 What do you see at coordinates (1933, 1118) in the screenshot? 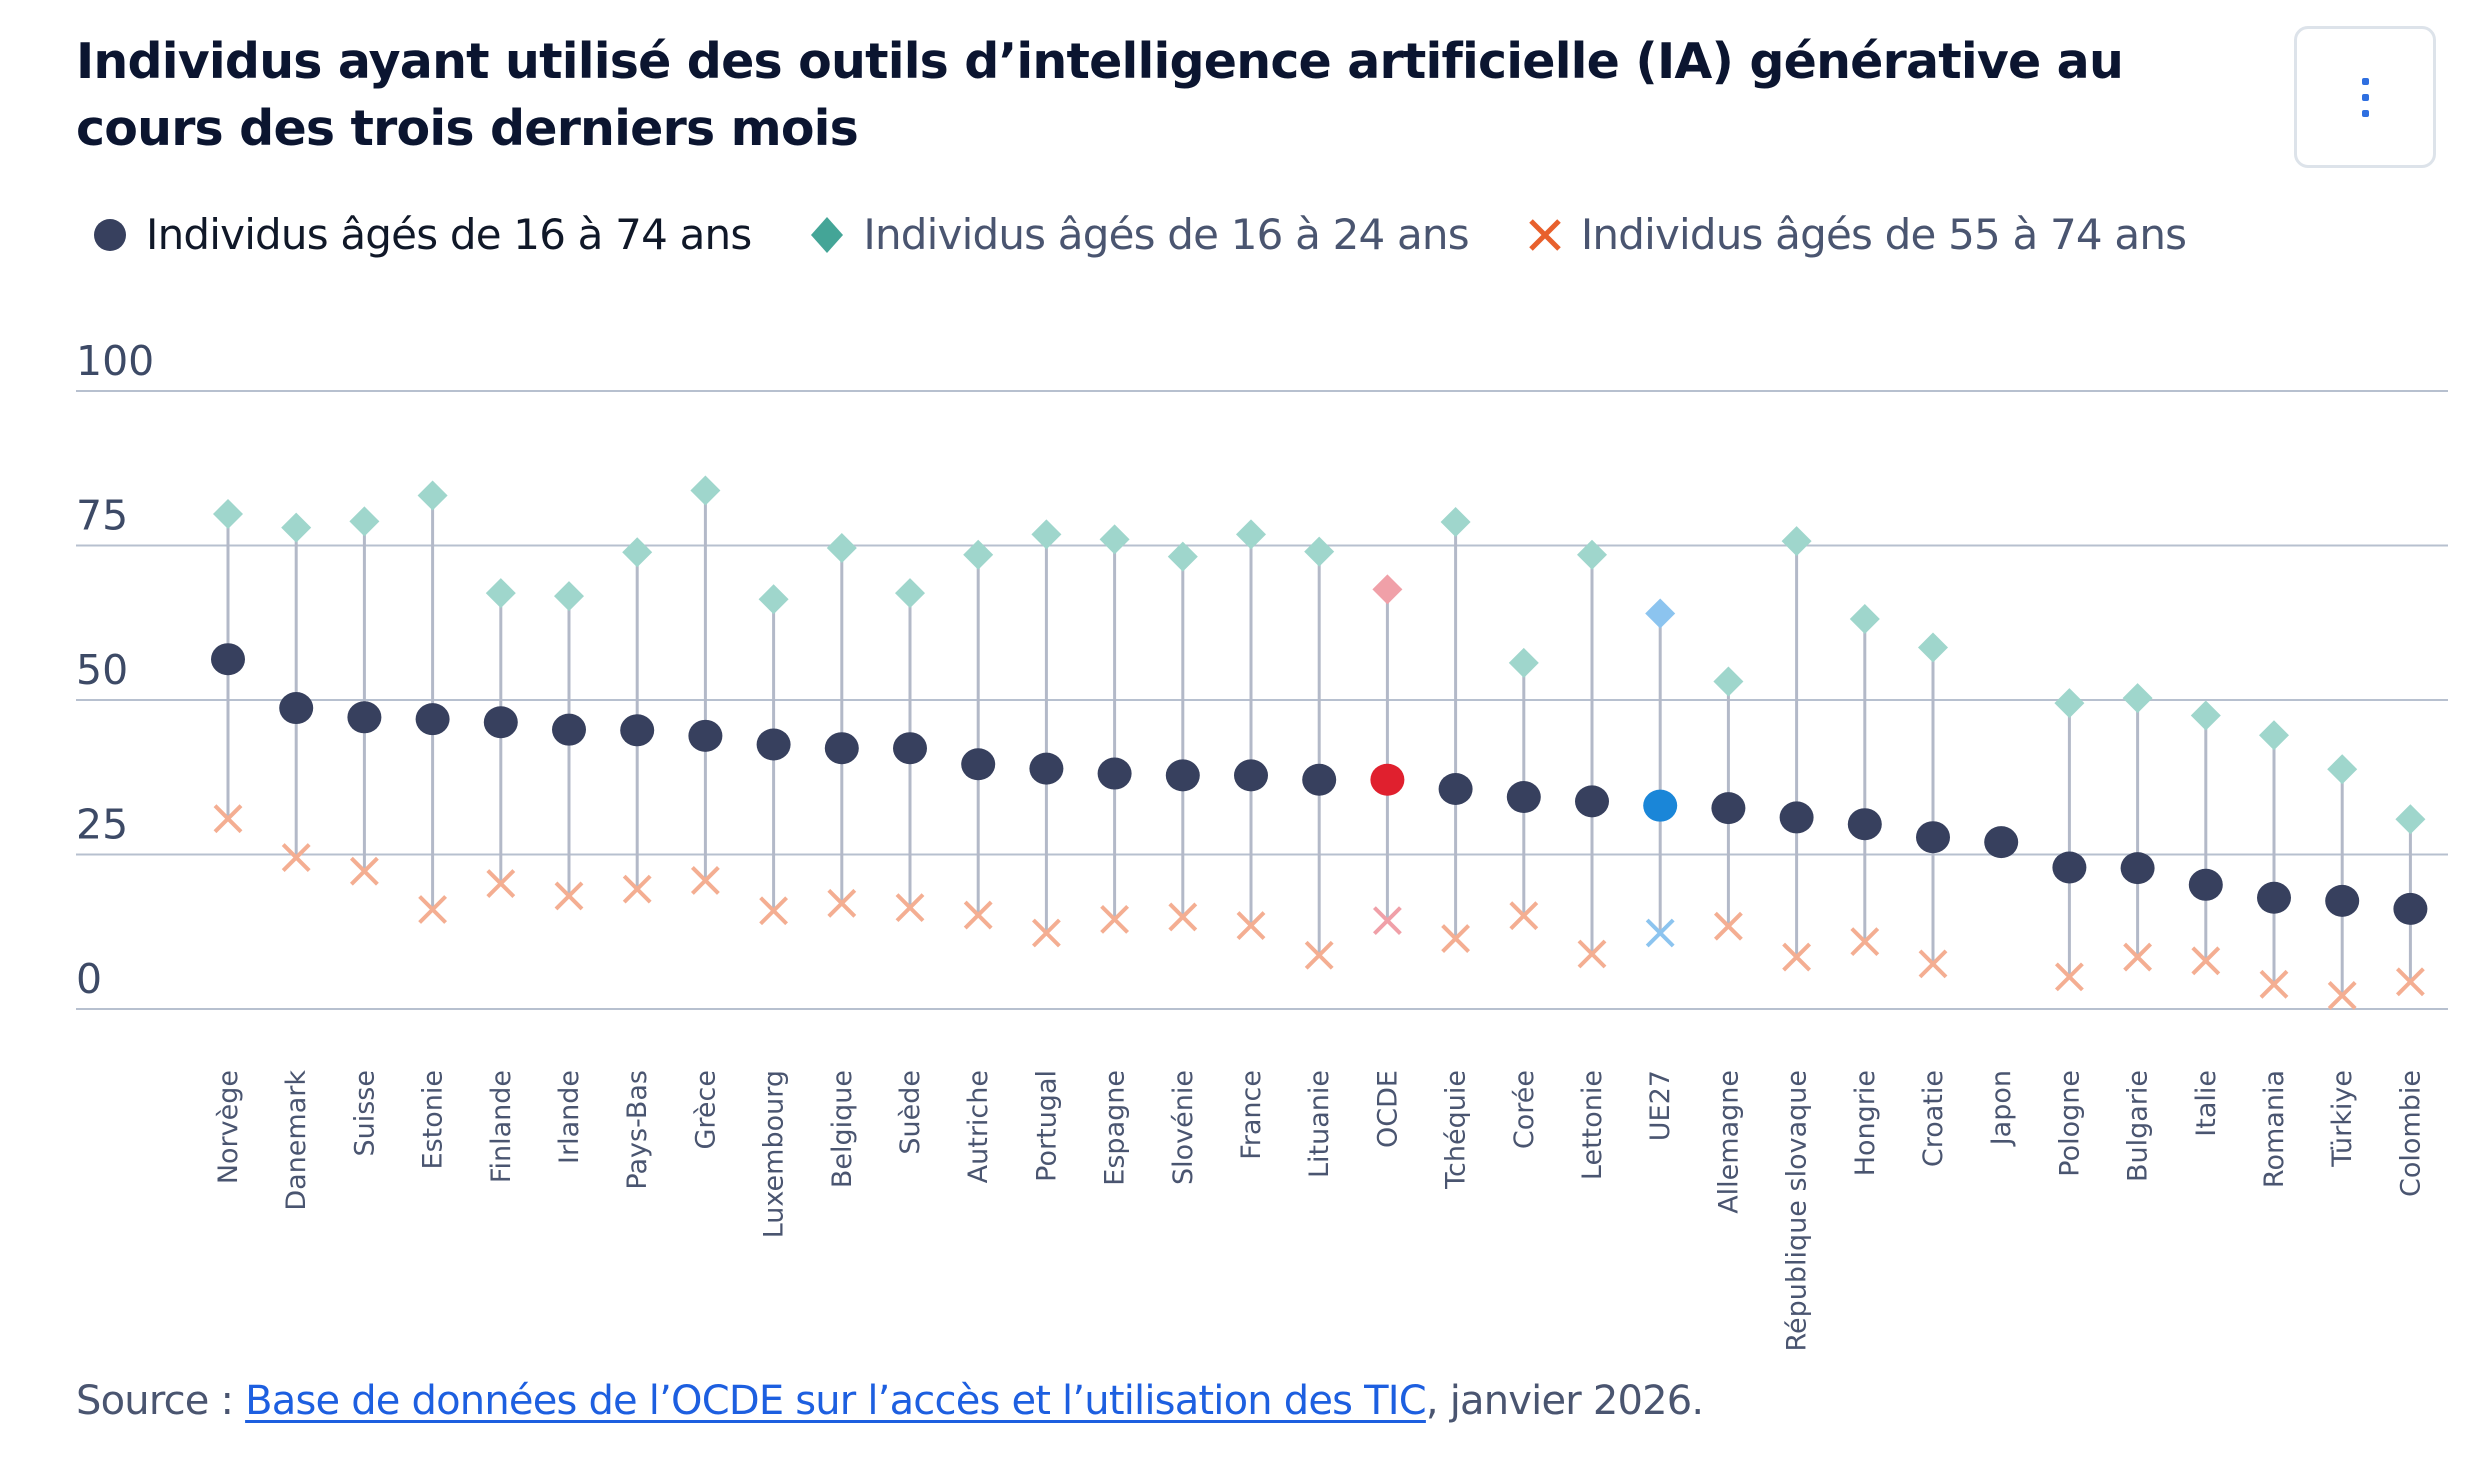
I see `x-category-label: Croatie` at bounding box center [1933, 1118].